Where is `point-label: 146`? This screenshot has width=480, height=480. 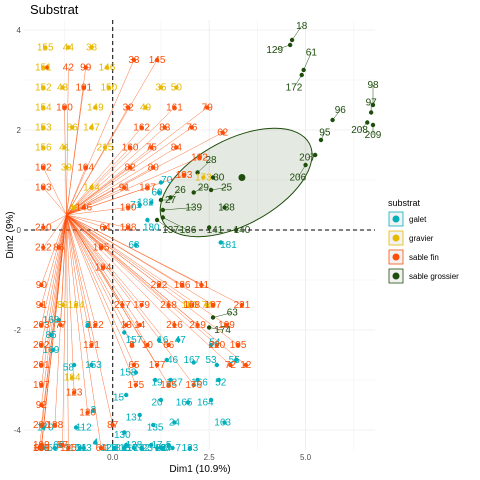 point-label: 146 is located at coordinates (107, 68).